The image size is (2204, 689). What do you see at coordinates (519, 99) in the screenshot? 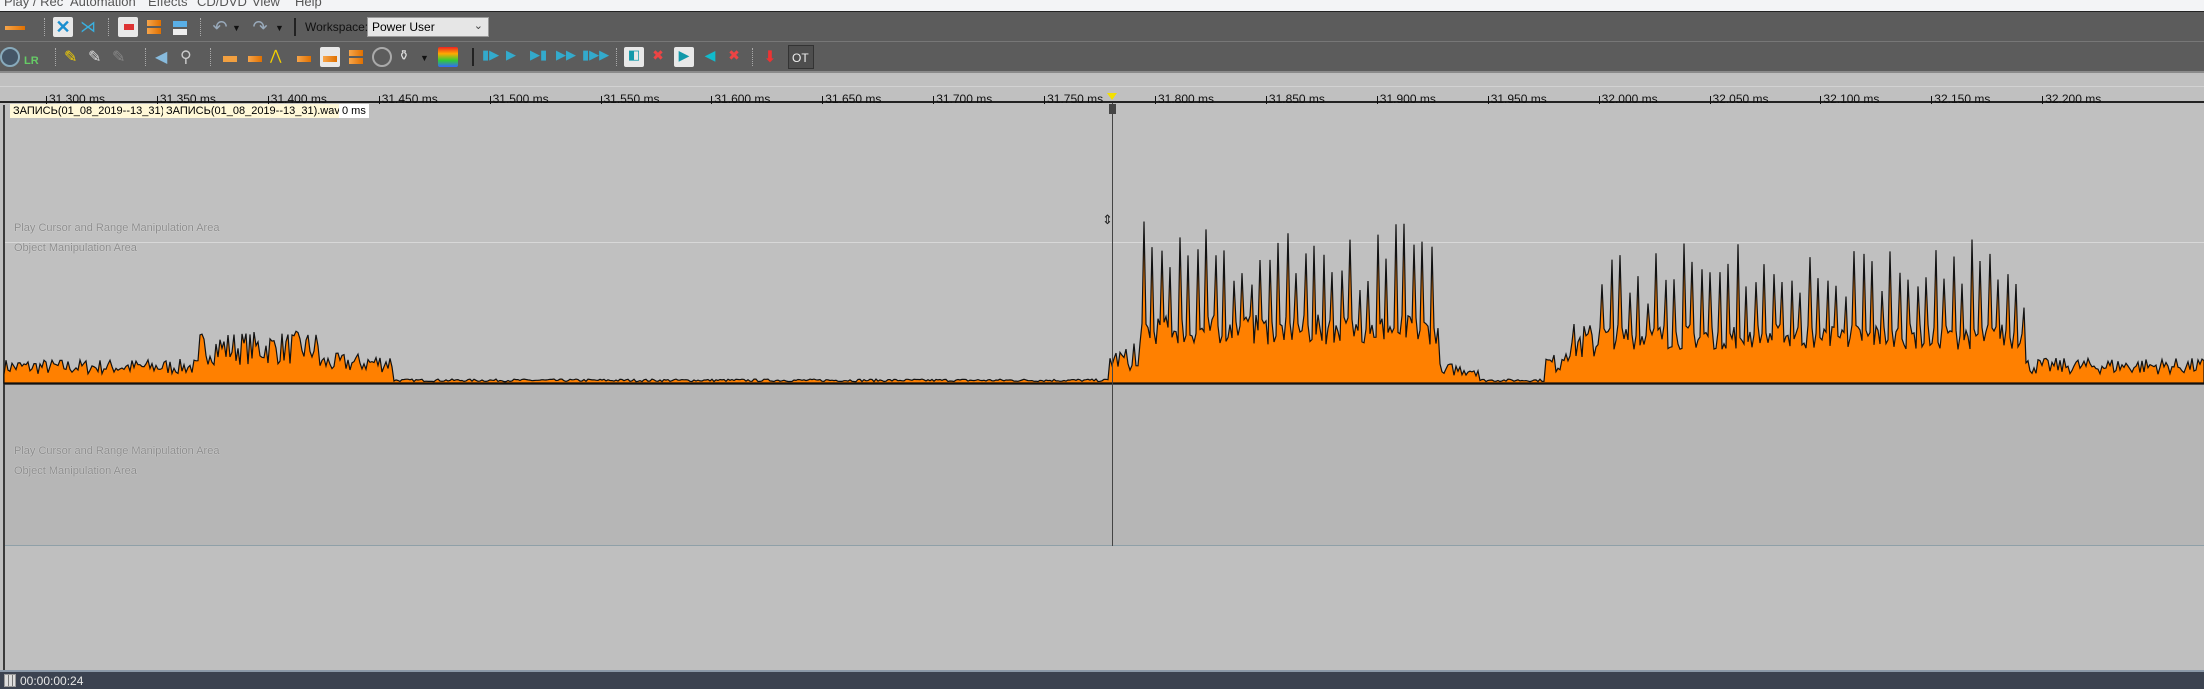
I see `ruler-tick: 31.500 ms` at bounding box center [519, 99].